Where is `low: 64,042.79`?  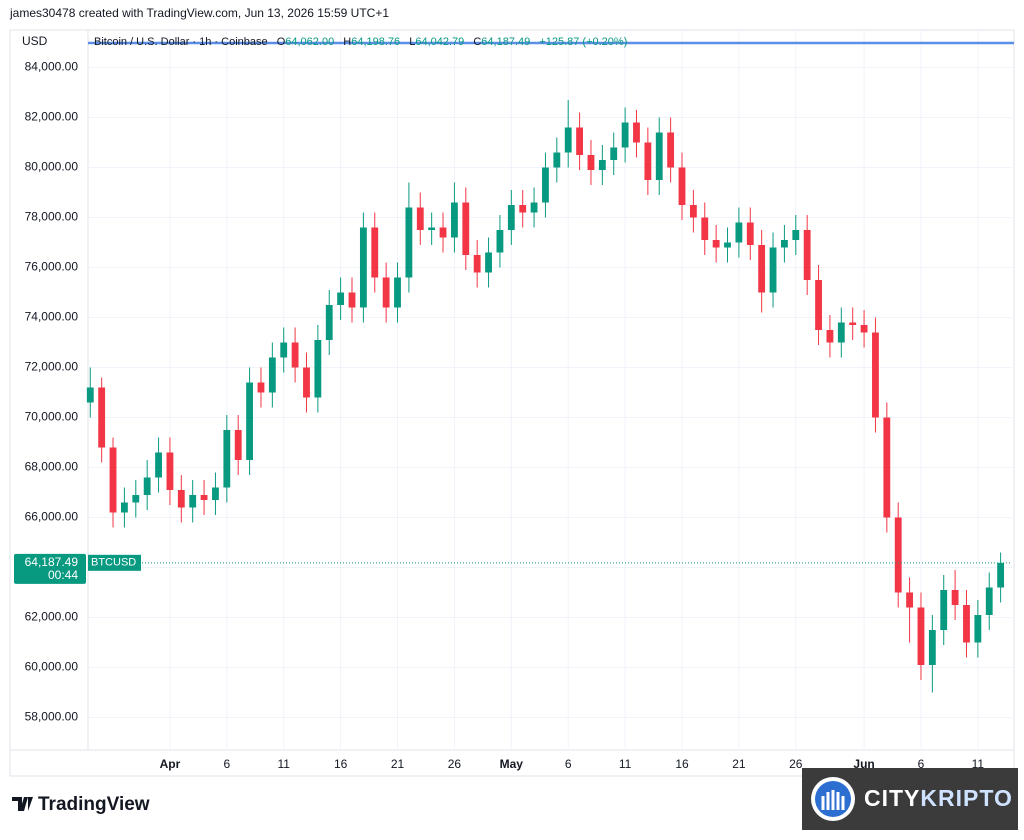
low: 64,042.79 is located at coordinates (439, 42).